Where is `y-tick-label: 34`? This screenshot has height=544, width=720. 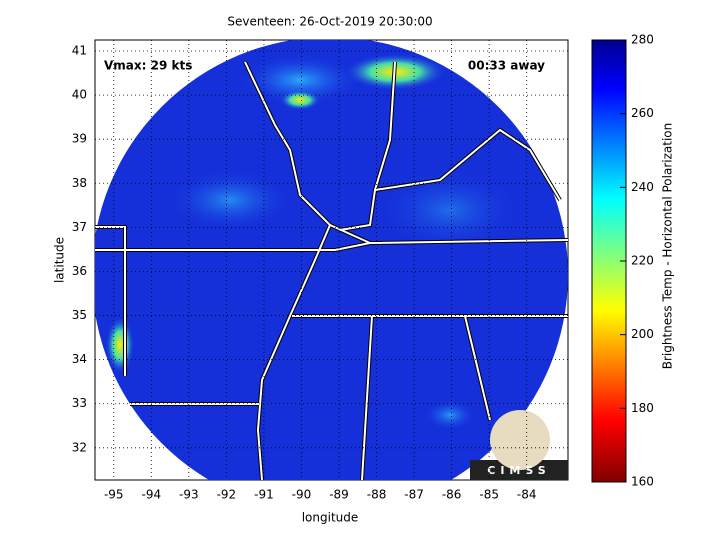 y-tick-label: 34 is located at coordinates (79, 359).